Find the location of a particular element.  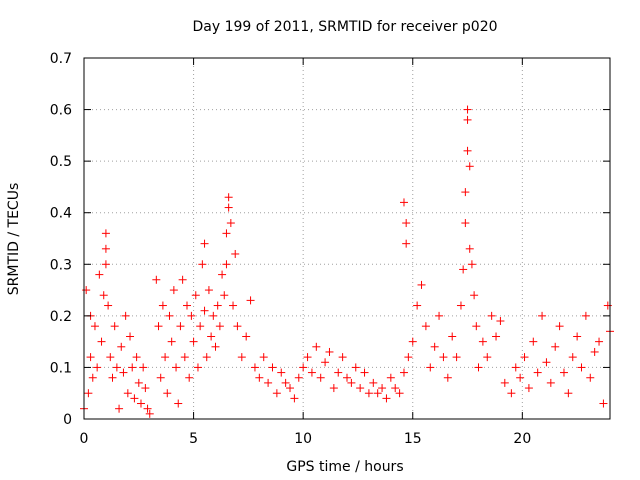

x-tick-label: 0 is located at coordinates (84, 439).